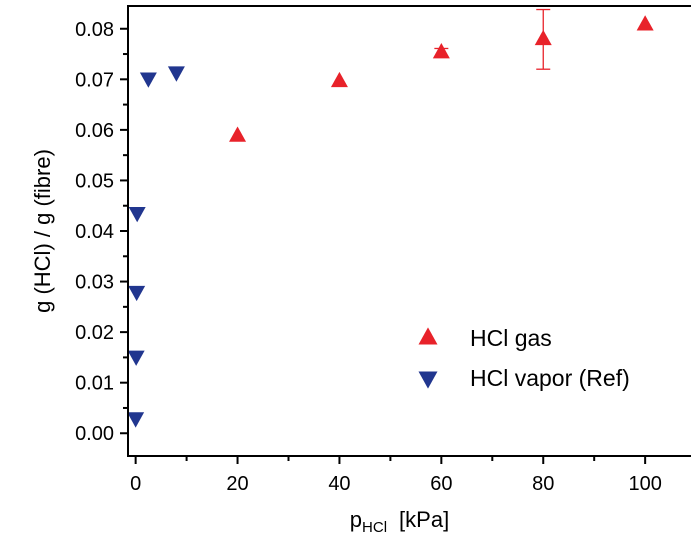  I want to click on x-tick-label-0: 0, so click(135, 484).